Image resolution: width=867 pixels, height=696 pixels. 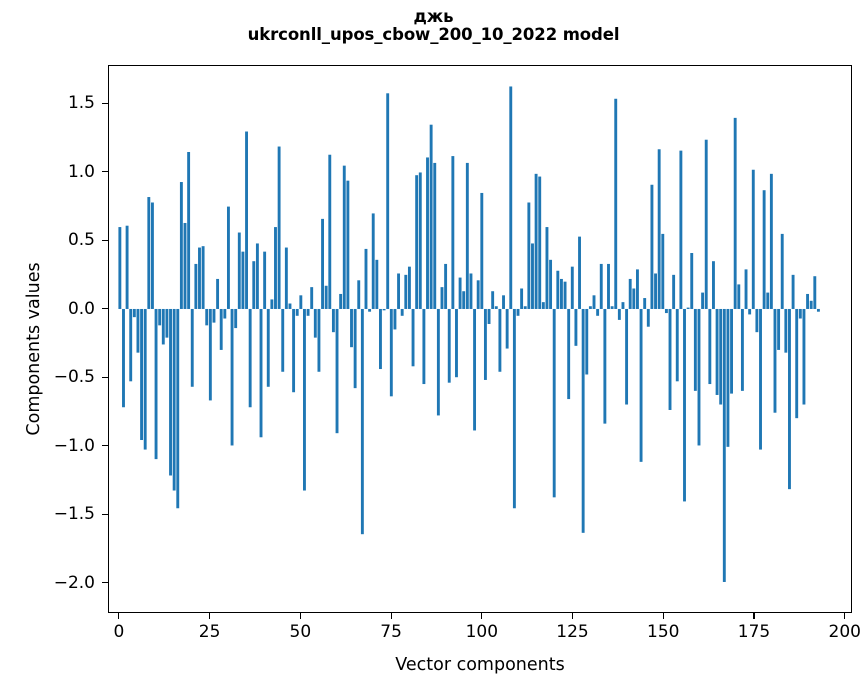 What do you see at coordinates (209, 632) in the screenshot?
I see `x-tick-label: 25` at bounding box center [209, 632].